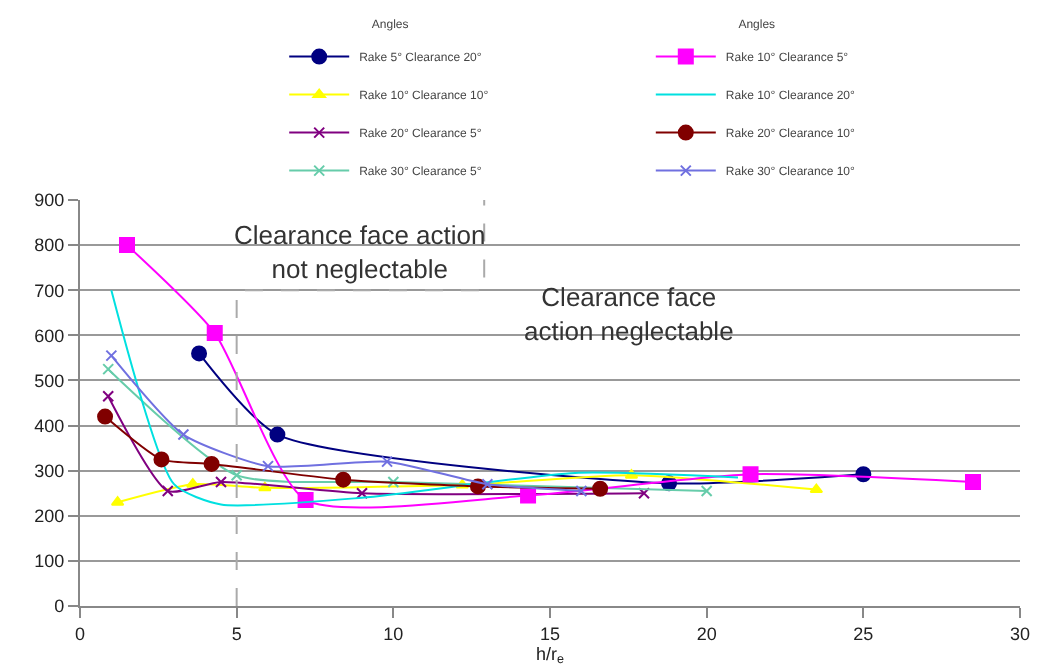 Image resolution: width=1042 pixels, height=668 pixels. I want to click on annotation: Clearance face action not neglectable, so click(360, 252).